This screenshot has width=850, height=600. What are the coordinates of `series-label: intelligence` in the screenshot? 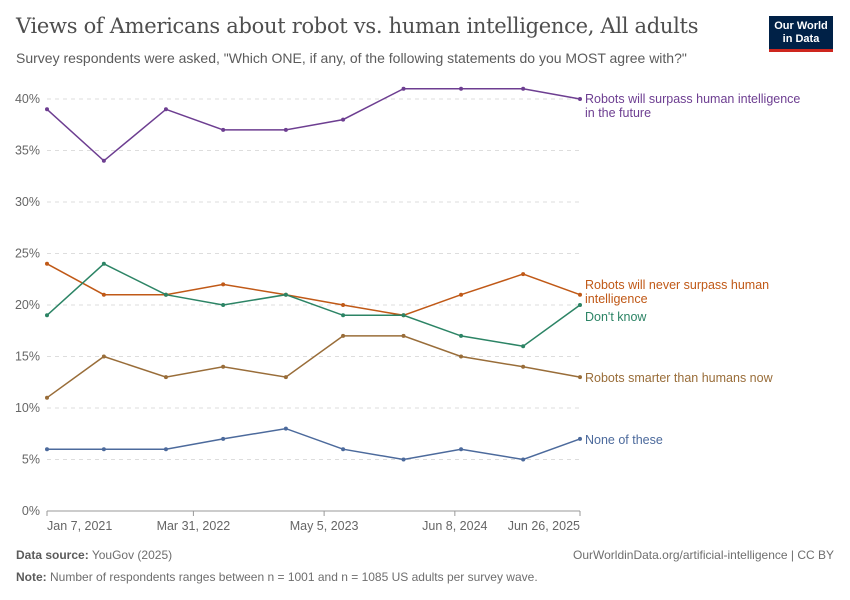 It's located at (616, 299).